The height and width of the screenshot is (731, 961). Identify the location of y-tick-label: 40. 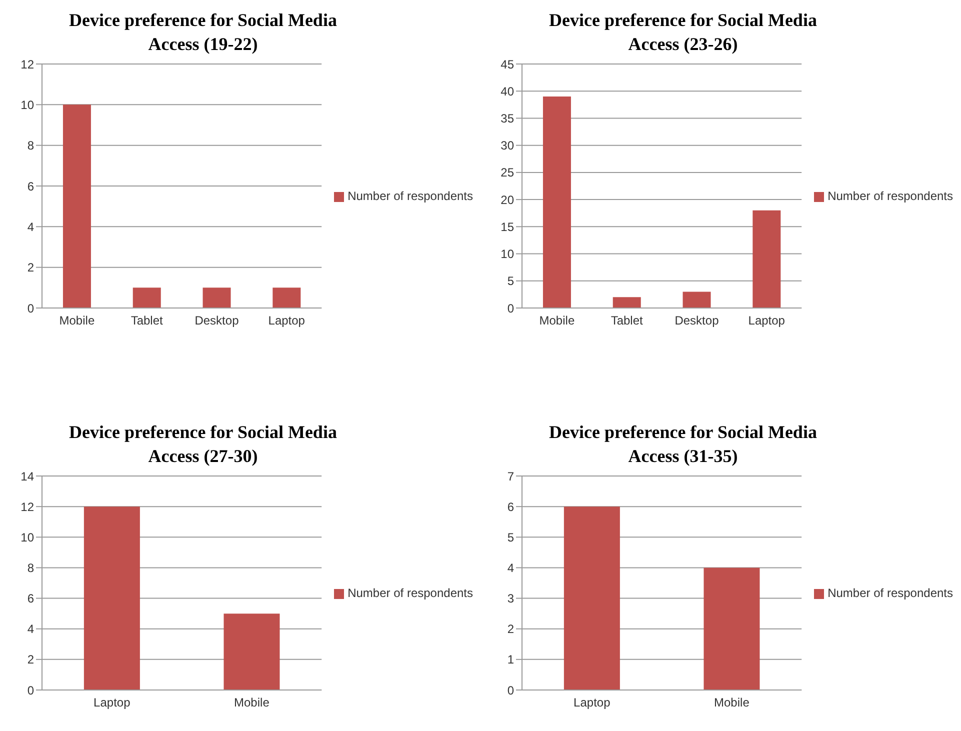
(507, 91).